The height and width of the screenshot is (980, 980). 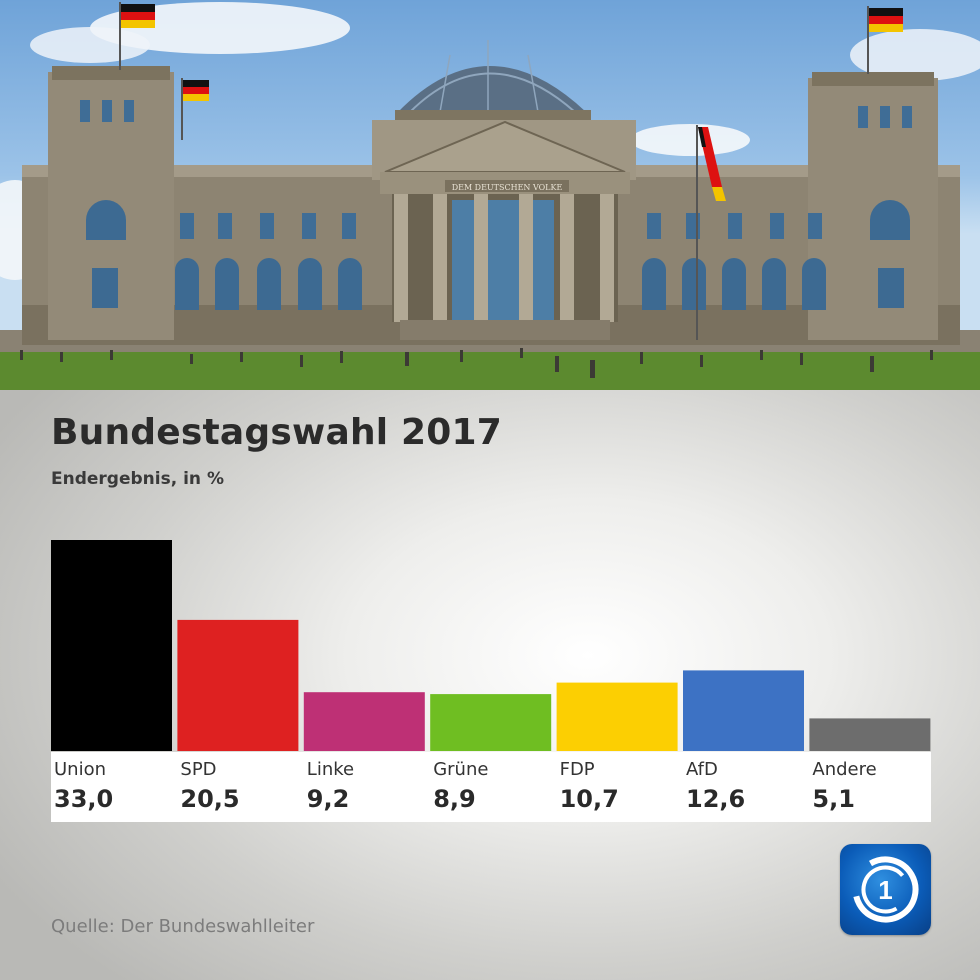 I want to click on tagesschau-logo-icon: 1, so click(x=885, y=889).